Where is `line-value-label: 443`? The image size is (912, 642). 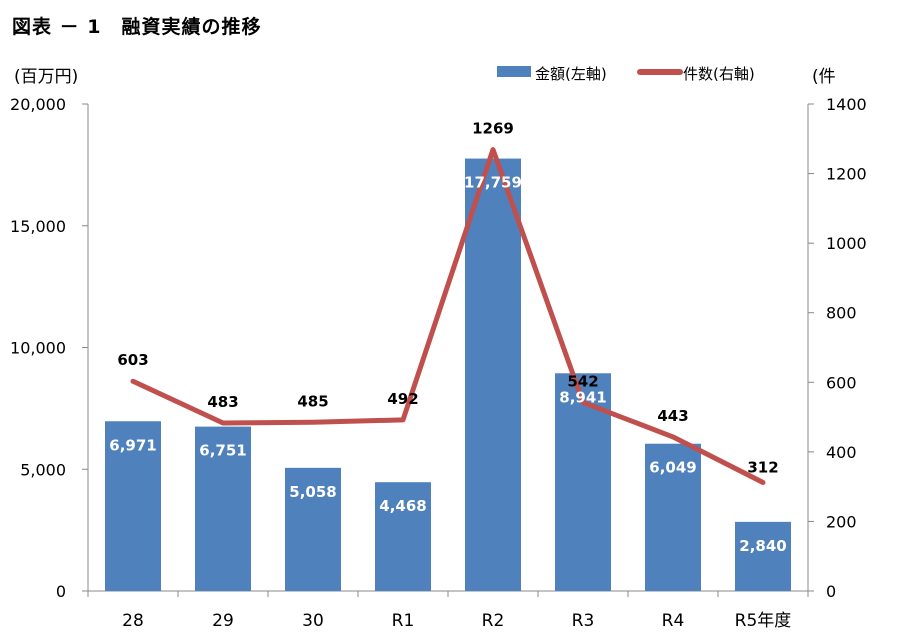 line-value-label: 443 is located at coordinates (672, 416).